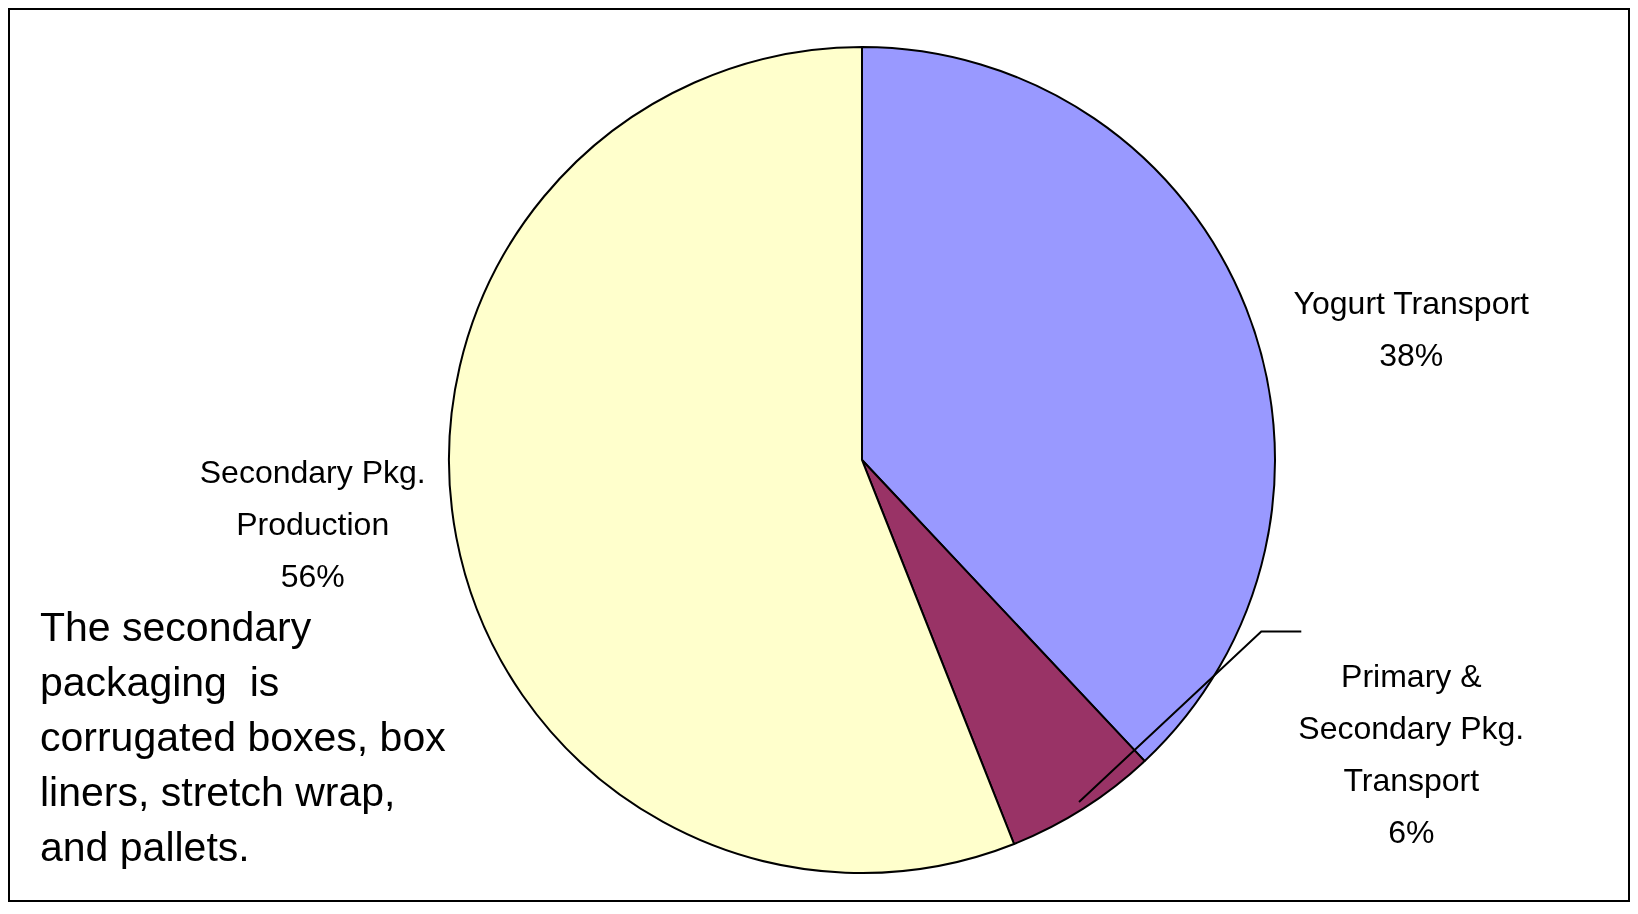 The width and height of the screenshot is (1638, 914). What do you see at coordinates (1411, 354) in the screenshot?
I see `data-label: 38%` at bounding box center [1411, 354].